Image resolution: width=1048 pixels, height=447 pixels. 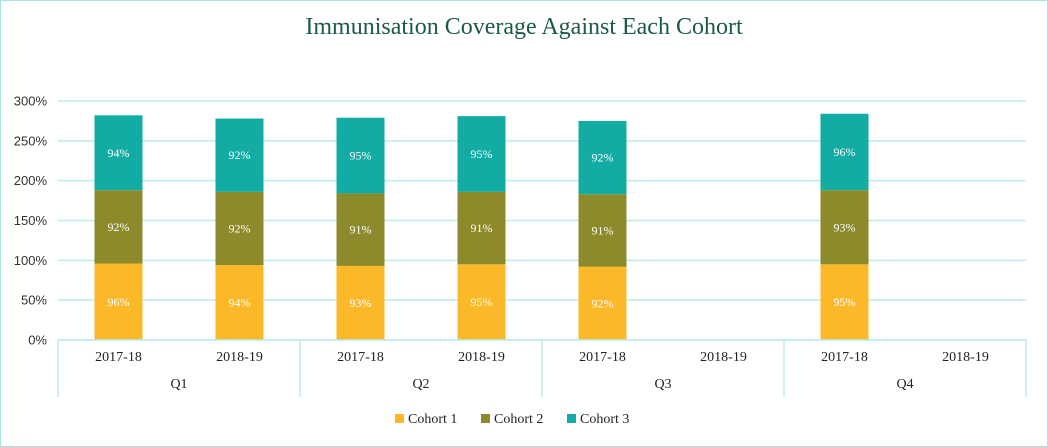 What do you see at coordinates (37, 340) in the screenshot?
I see `y-tick-label: 0%` at bounding box center [37, 340].